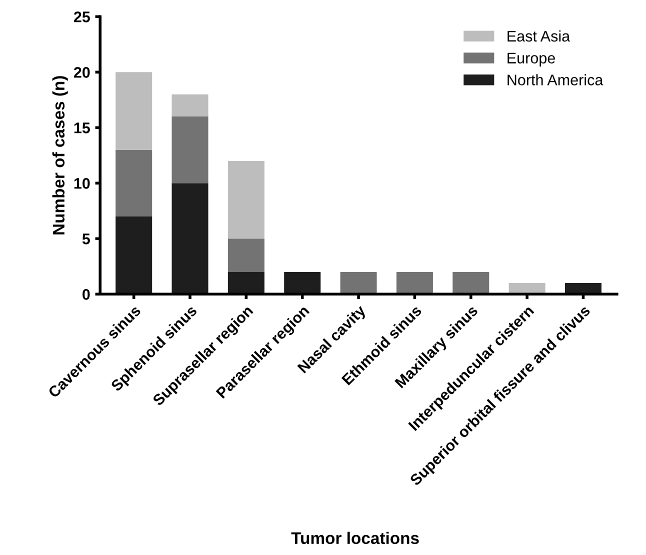 This screenshot has height=555, width=646. Describe the element at coordinates (82, 128) in the screenshot. I see `y-tick-label: 15` at that location.